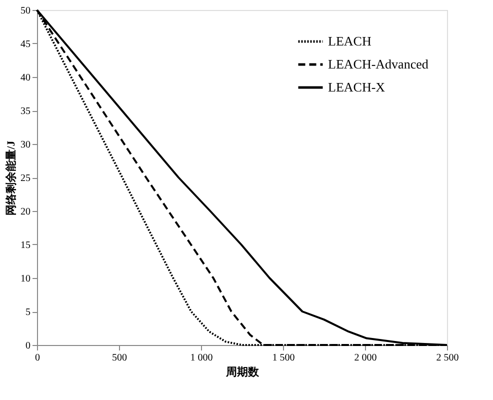  Describe the element at coordinates (25, 178) in the screenshot. I see `y-tick-label: 25` at that location.